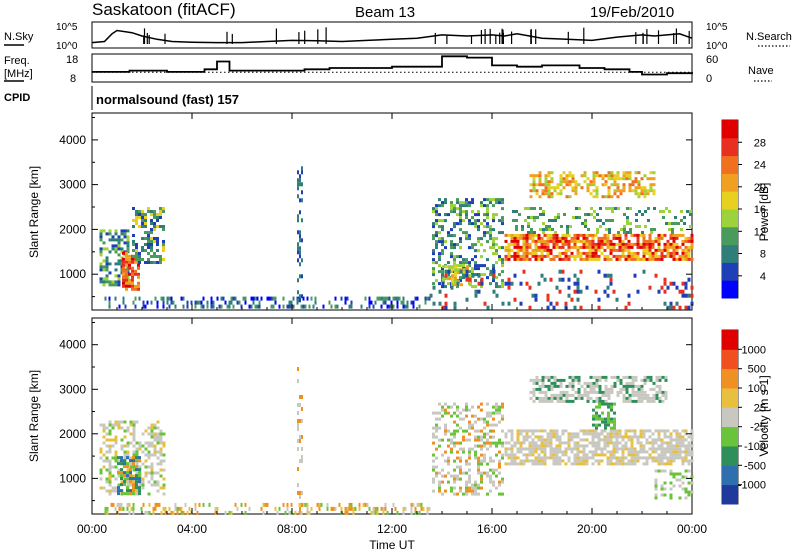 The width and height of the screenshot is (800, 554). Describe the element at coordinates (392, 35) in the screenshot. I see `noise-series` at that location.